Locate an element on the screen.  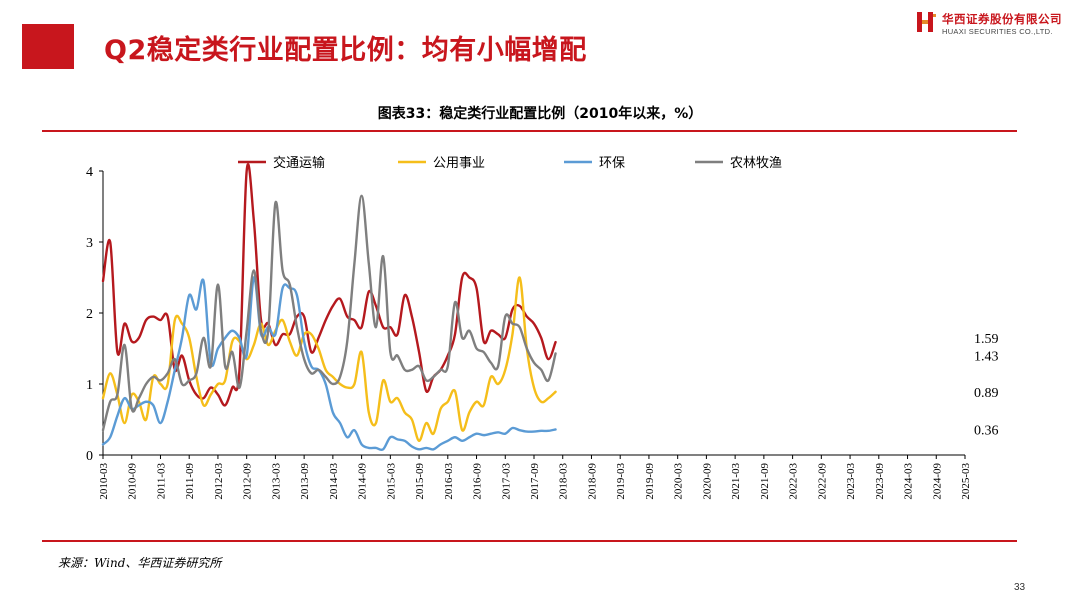
company-logo: 华西证券股份有限公司 HUAXI SECURITIES CO.,LTD. is located at coordinates (996, 25).